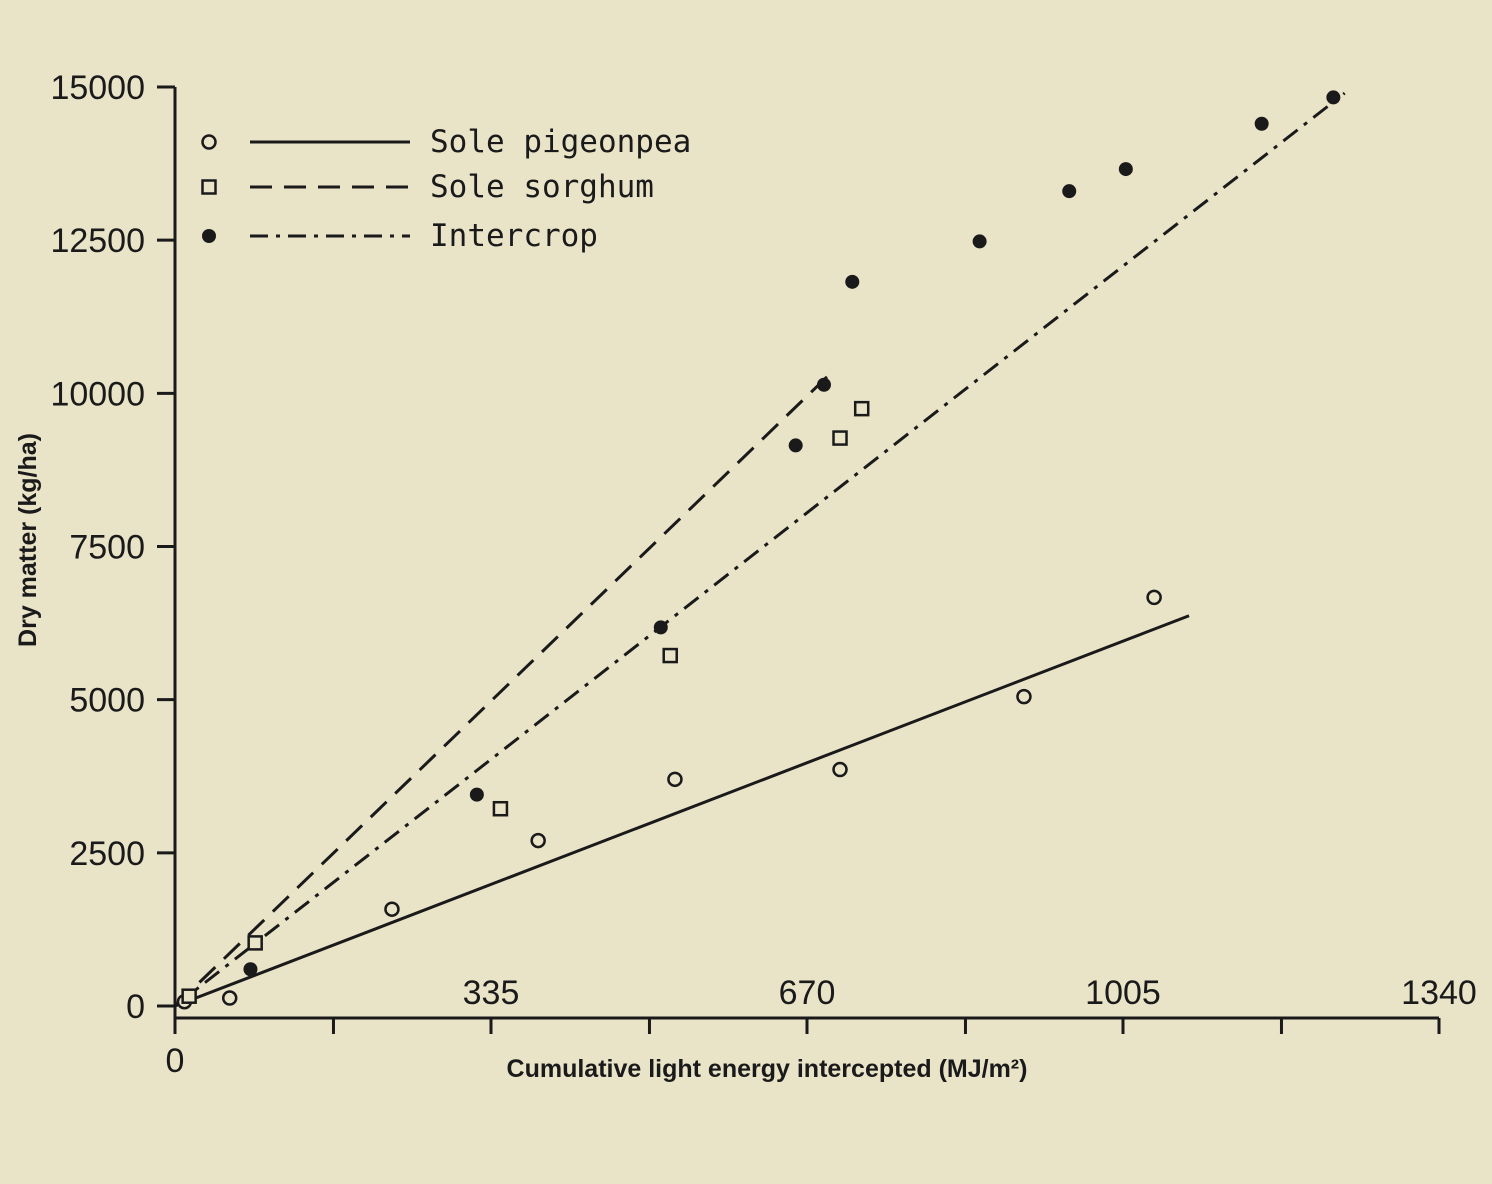 This screenshot has height=1184, width=1492. What do you see at coordinates (542, 187) in the screenshot?
I see `legend-label-sole-sorghum: Sole sorghum` at bounding box center [542, 187].